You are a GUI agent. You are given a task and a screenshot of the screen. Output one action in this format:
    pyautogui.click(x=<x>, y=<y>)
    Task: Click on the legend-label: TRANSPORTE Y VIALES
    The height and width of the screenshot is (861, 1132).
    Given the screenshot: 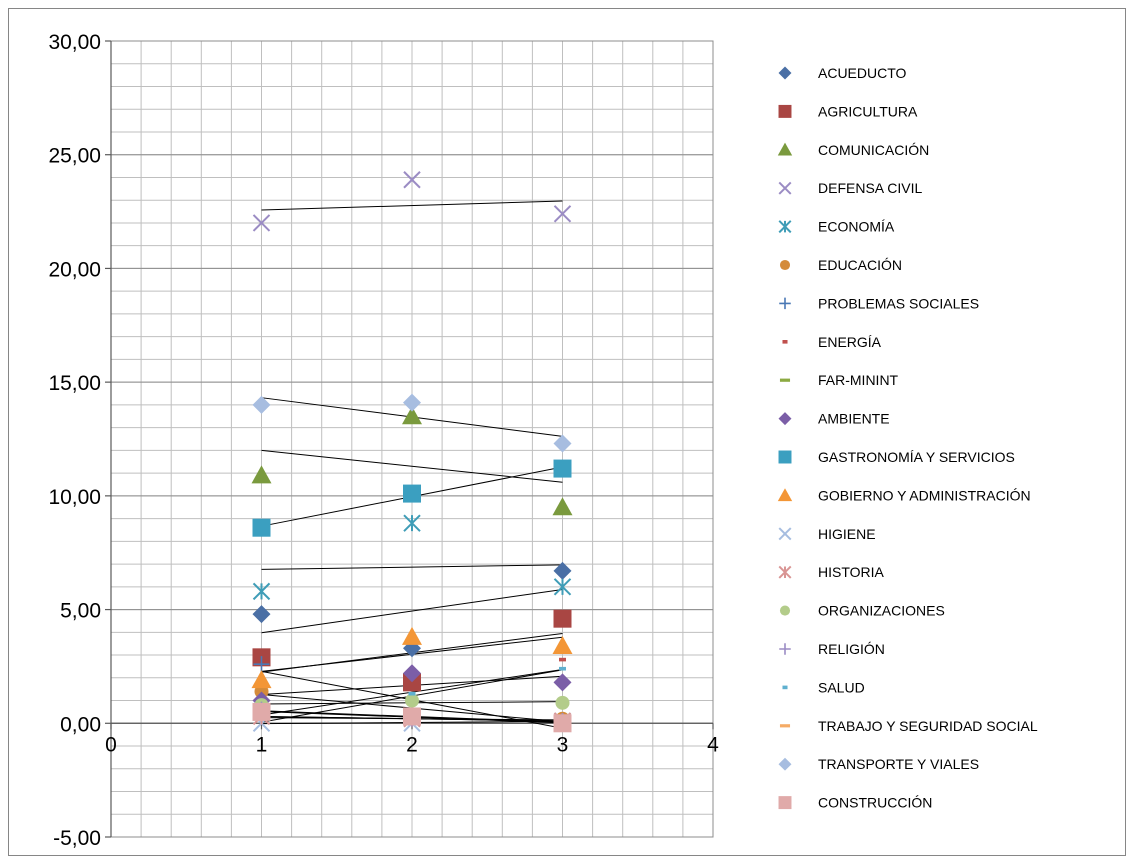 What is the action you would take?
    pyautogui.click(x=898, y=764)
    